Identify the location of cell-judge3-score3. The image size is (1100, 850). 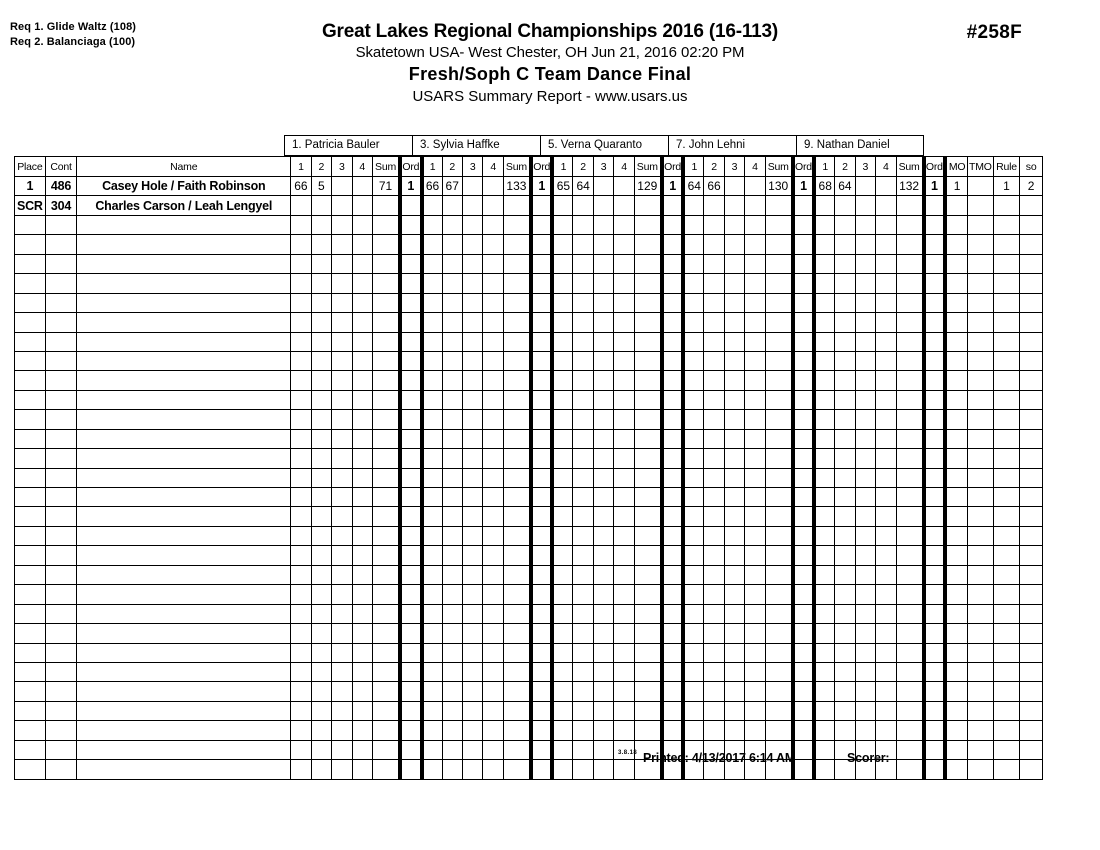
(603, 205).